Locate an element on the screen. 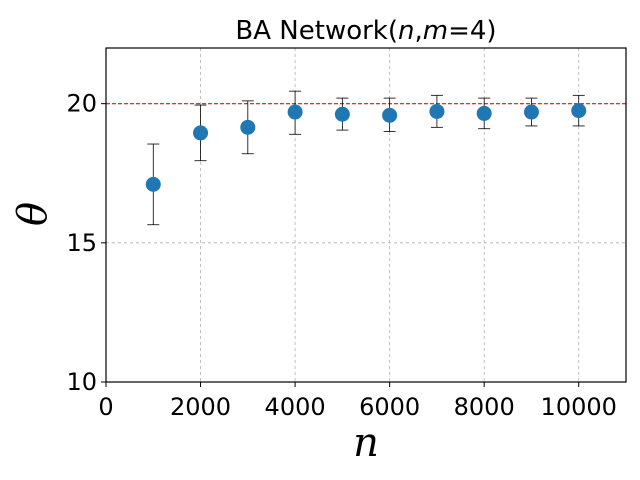  chart-title: BA Network(n,m=4) is located at coordinates (365, 31).